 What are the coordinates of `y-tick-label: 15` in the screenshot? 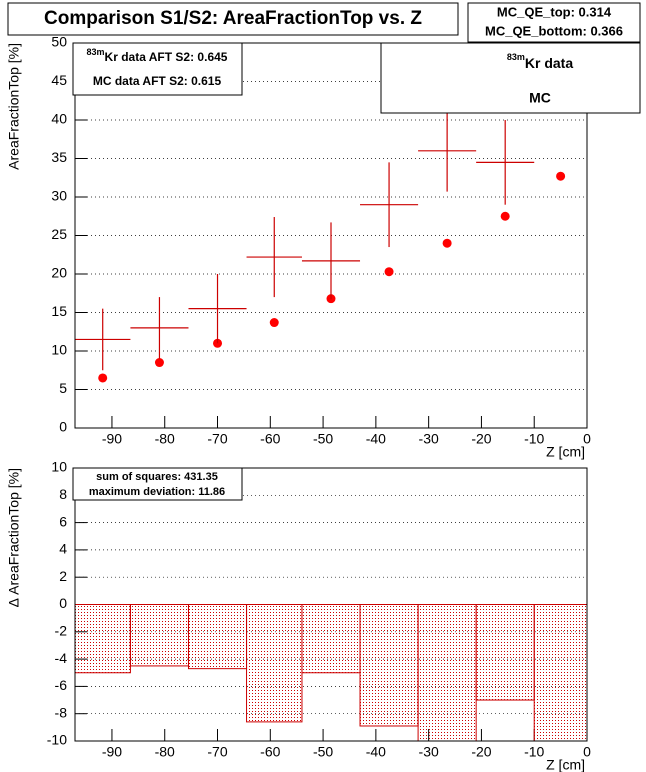 It's located at (59, 311).